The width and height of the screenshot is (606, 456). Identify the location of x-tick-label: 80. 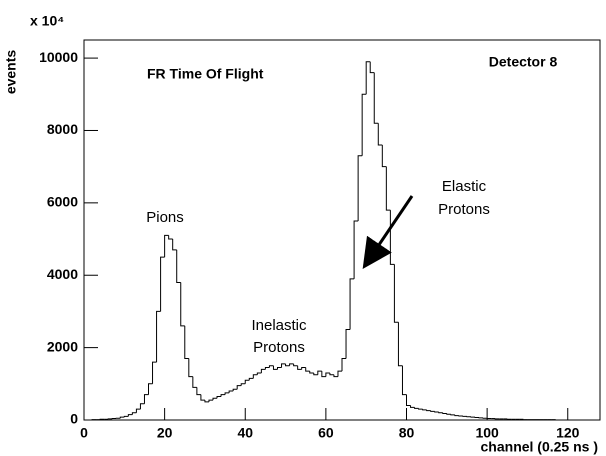
(407, 433).